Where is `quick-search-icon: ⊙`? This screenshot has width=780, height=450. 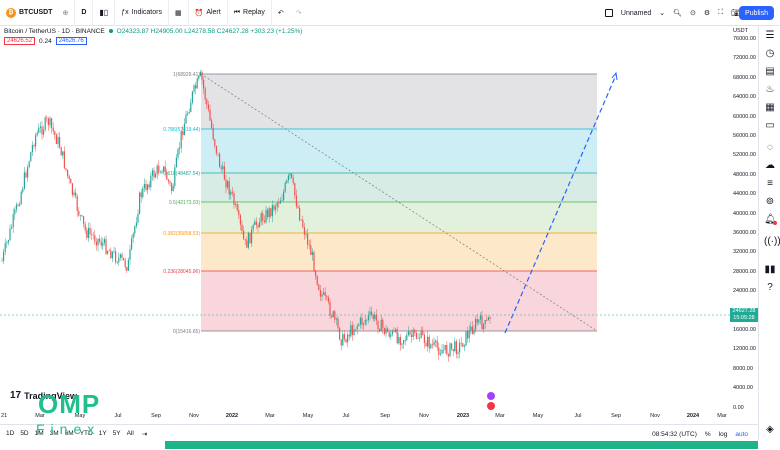
quick-search-icon: ⊙ is located at coordinates (693, 13).